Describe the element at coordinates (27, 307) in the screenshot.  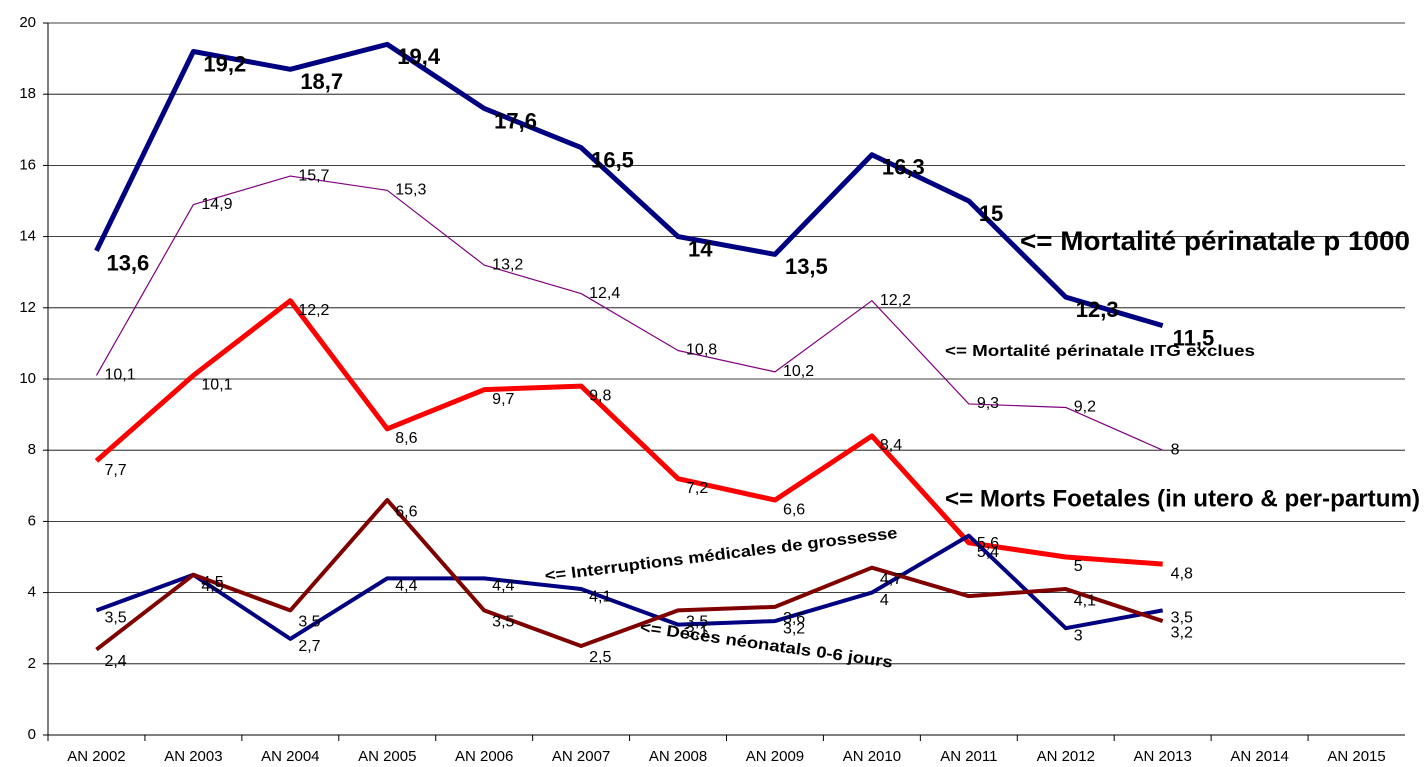
I see `y-tick-label: 12` at that location.